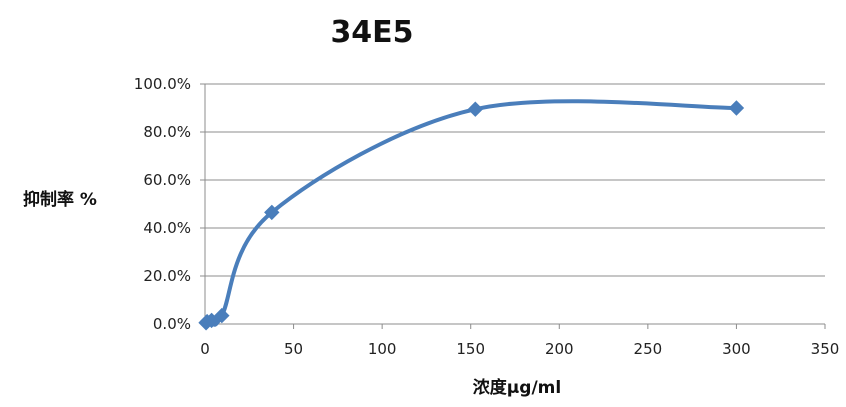 This screenshot has height=407, width=846. What do you see at coordinates (167, 180) in the screenshot?
I see `y-tick-label: 60.0%` at bounding box center [167, 180].